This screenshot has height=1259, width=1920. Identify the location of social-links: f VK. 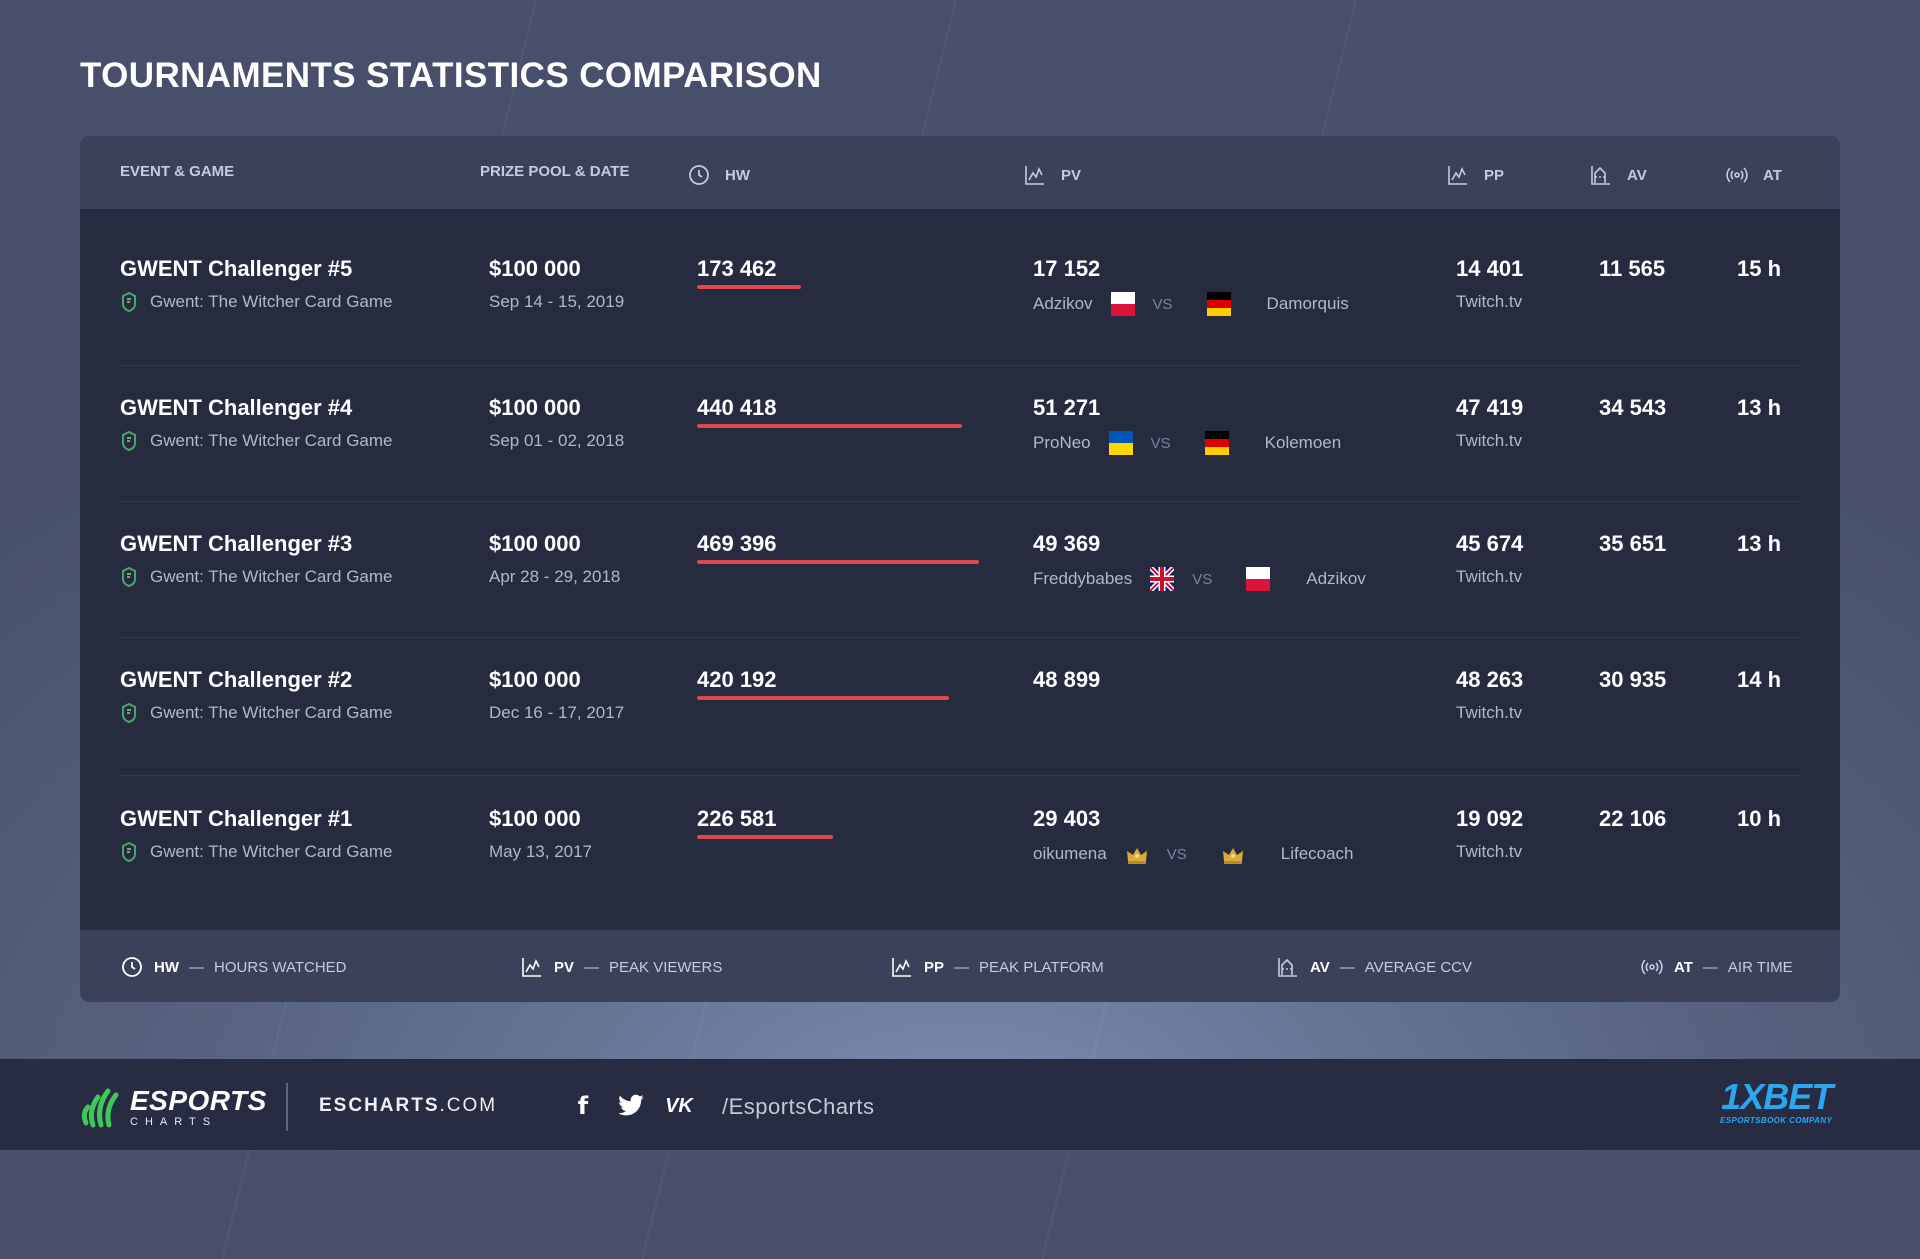
(631, 1106).